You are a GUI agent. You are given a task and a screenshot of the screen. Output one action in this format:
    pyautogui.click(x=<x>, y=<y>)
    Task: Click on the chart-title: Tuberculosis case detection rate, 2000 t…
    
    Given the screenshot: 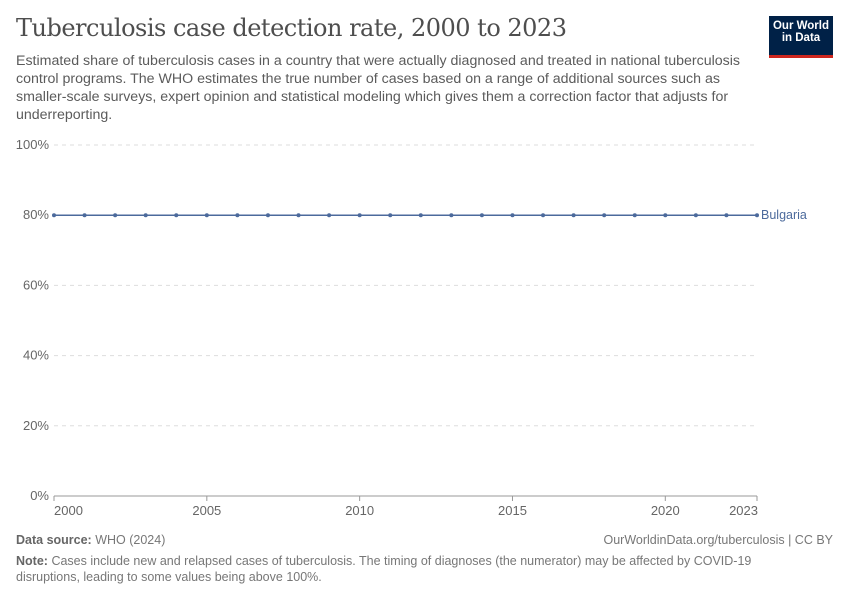 What is the action you would take?
    pyautogui.click(x=291, y=28)
    